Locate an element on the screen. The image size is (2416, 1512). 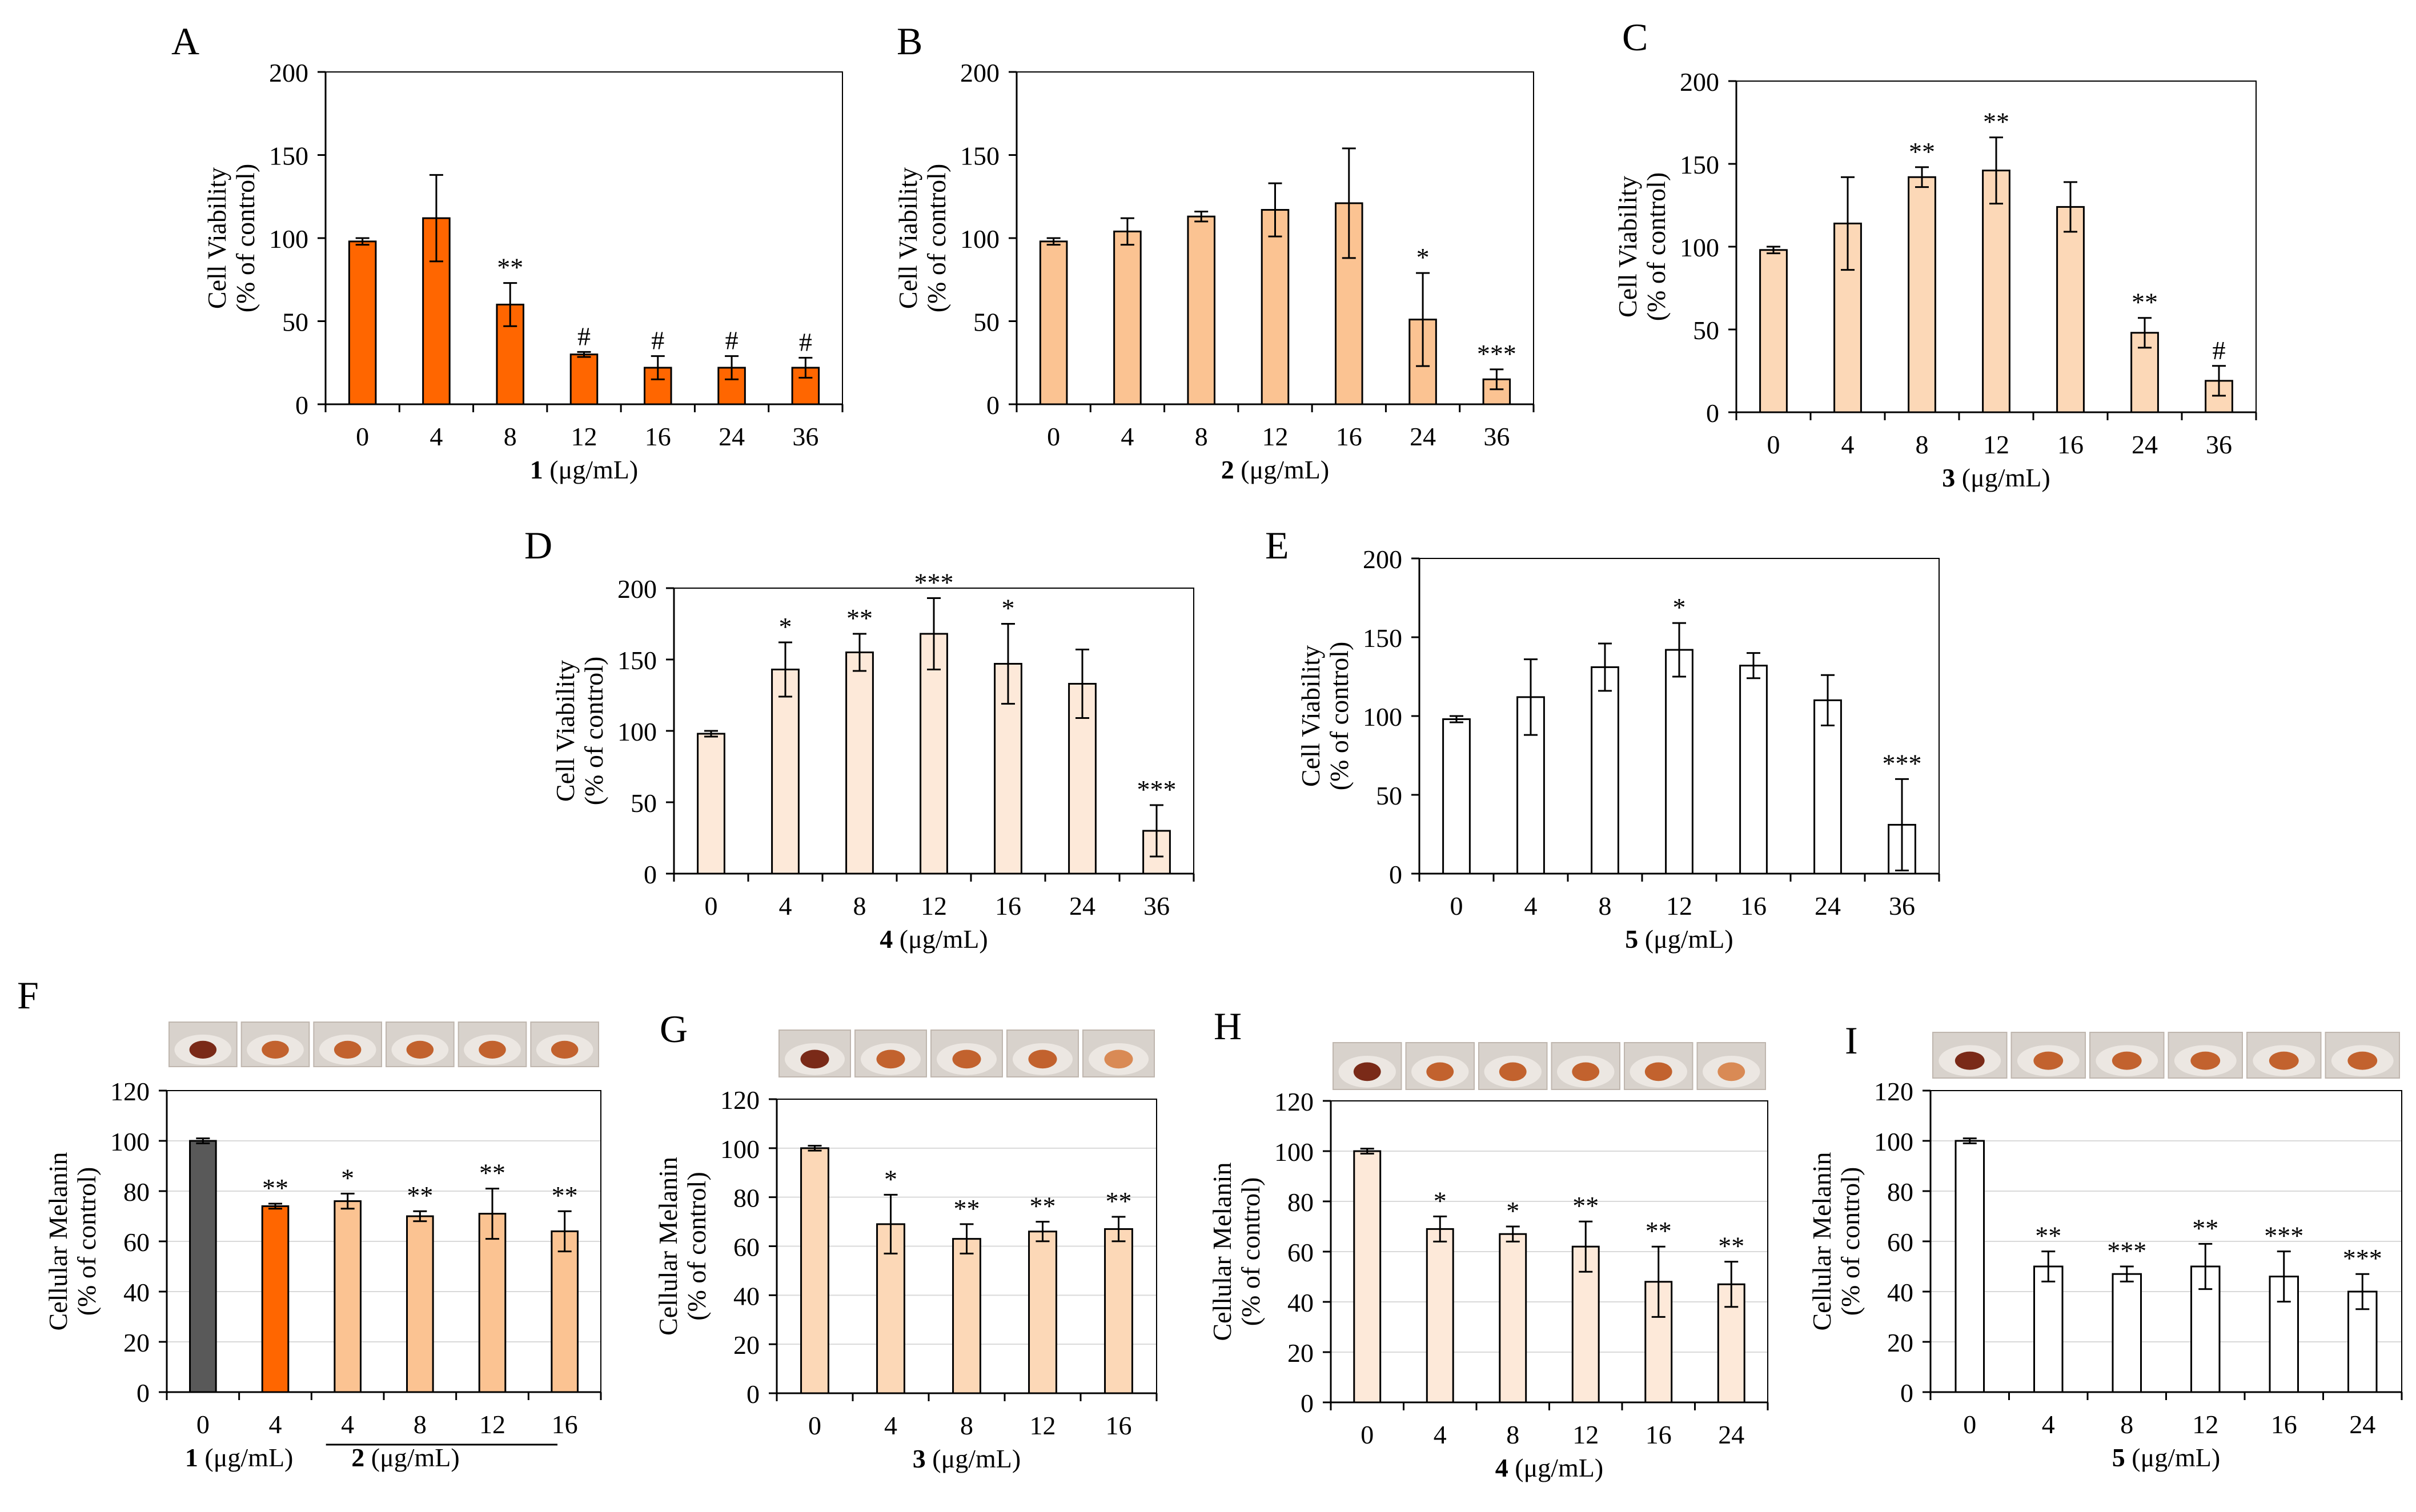
y-tick-label: 50 is located at coordinates (987, 323).